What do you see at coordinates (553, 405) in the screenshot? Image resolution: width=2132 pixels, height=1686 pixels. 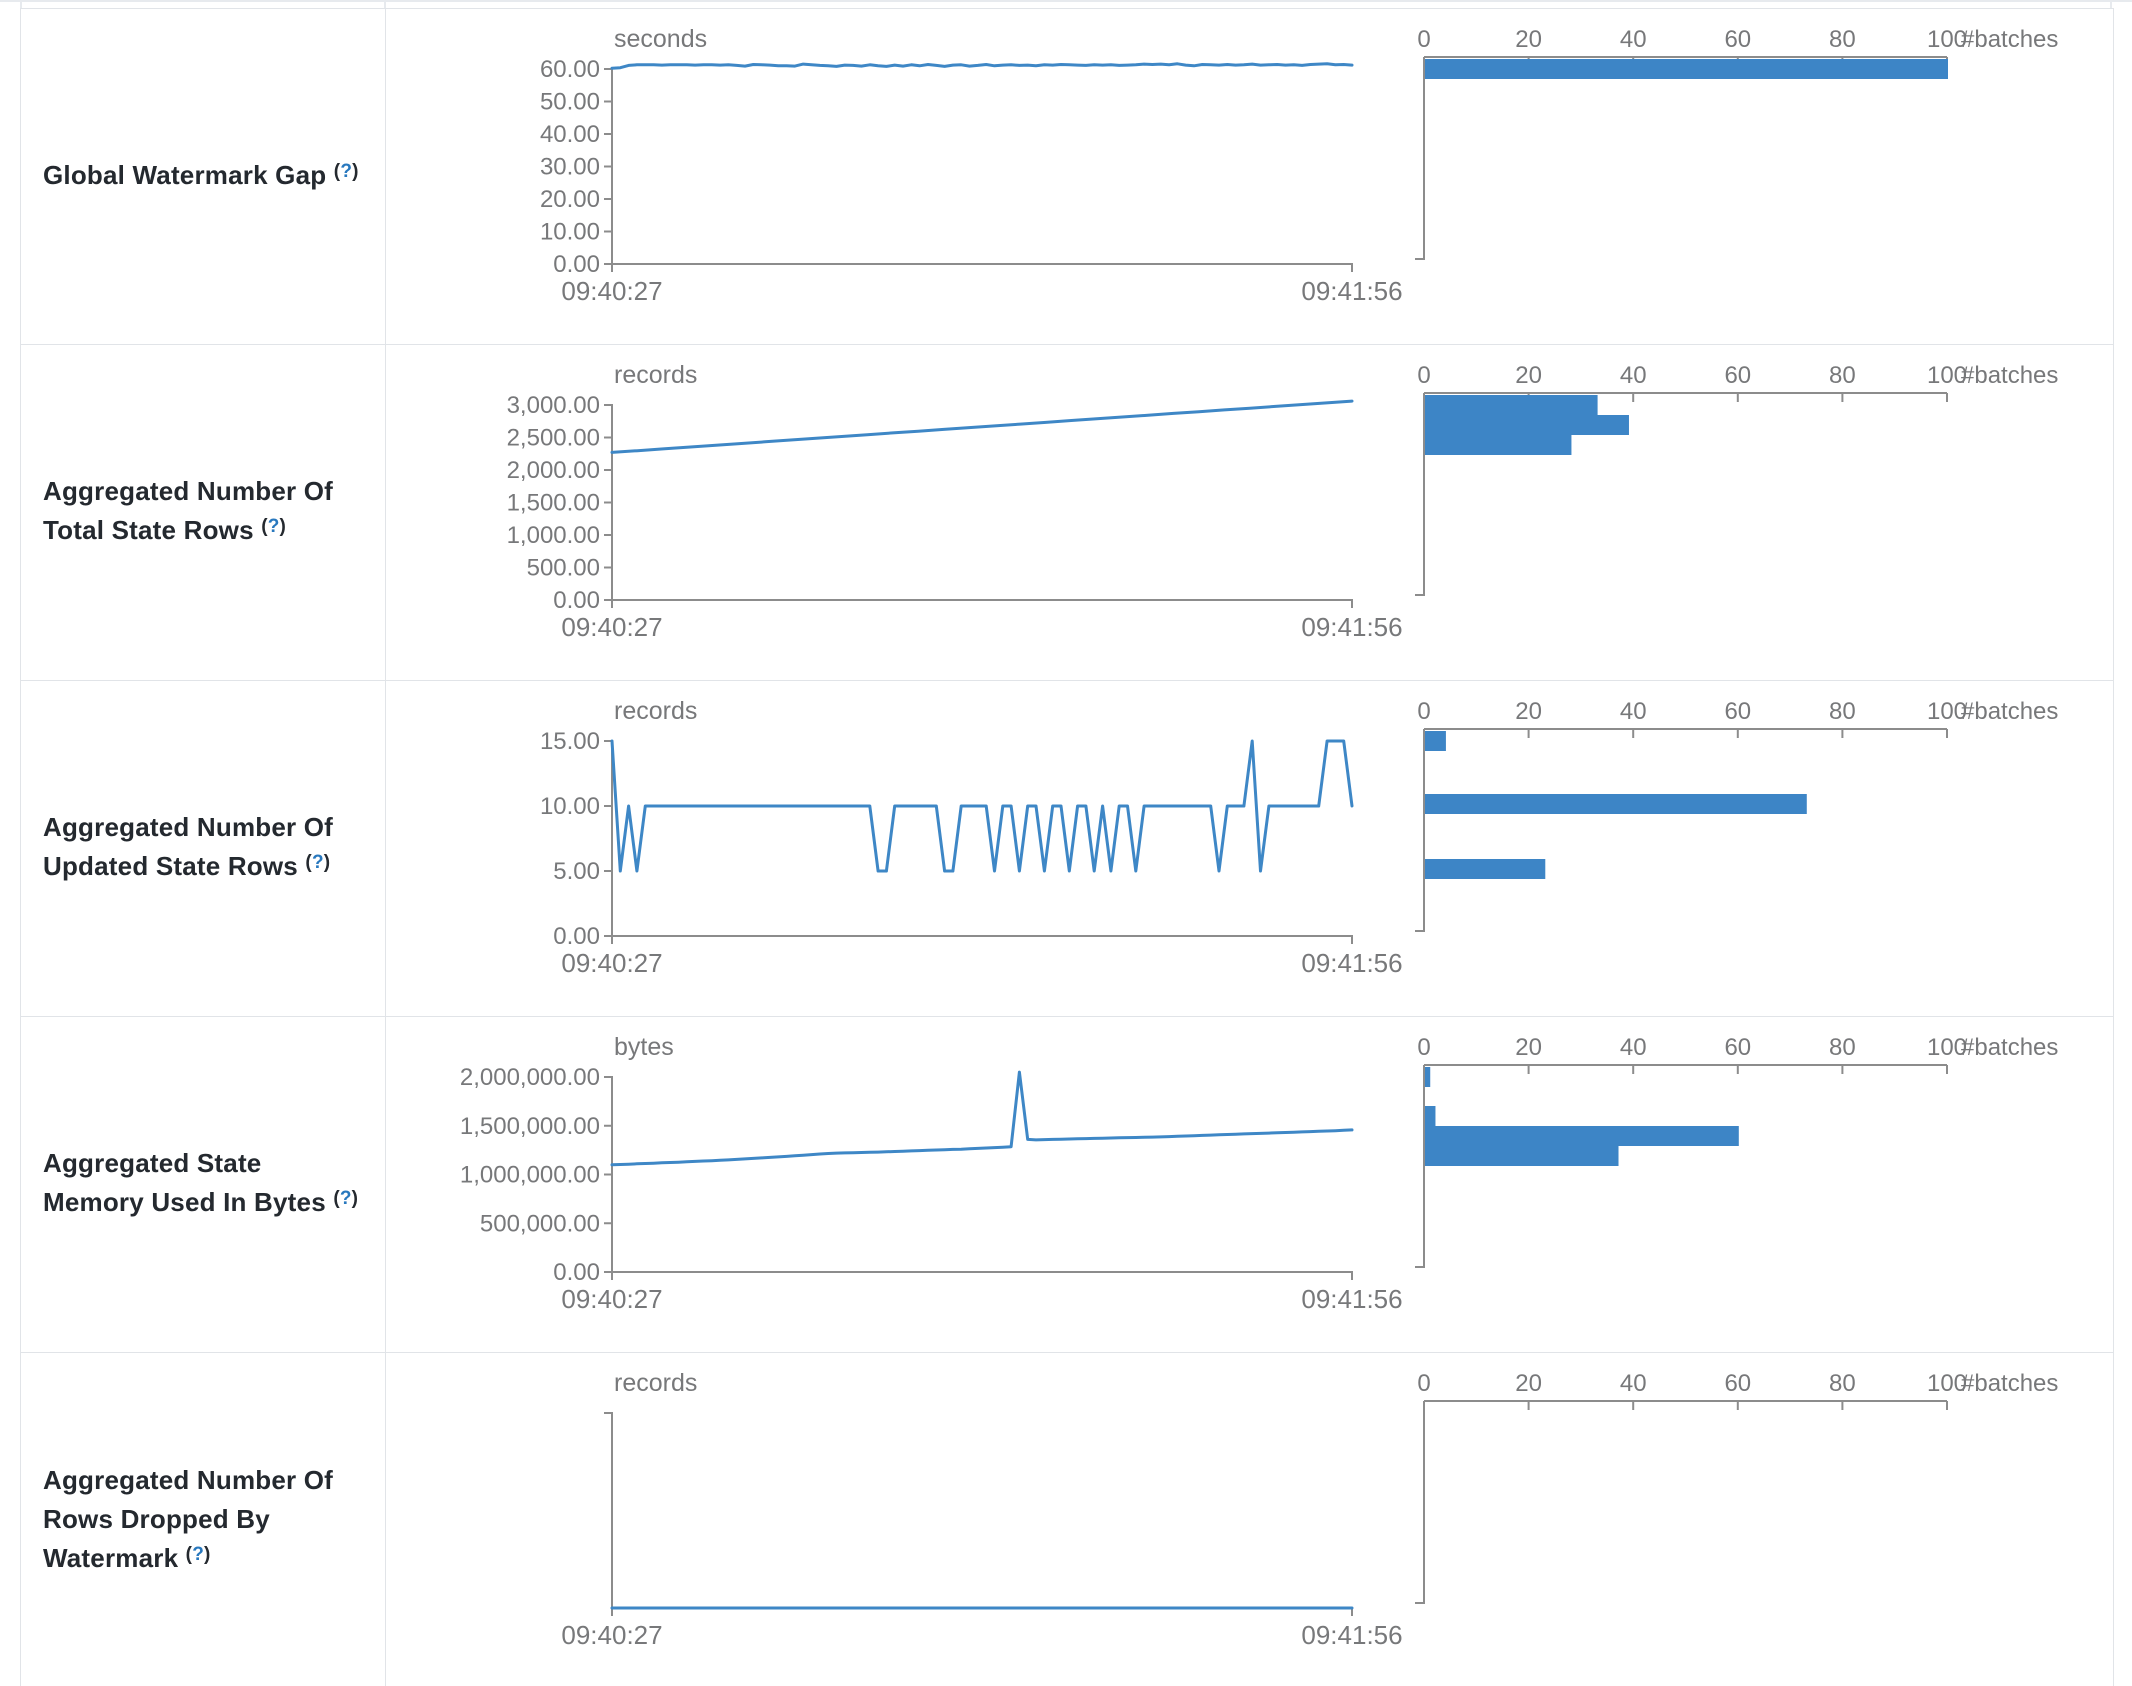 I see `timeline-y-tick-label: 3,000.00` at bounding box center [553, 405].